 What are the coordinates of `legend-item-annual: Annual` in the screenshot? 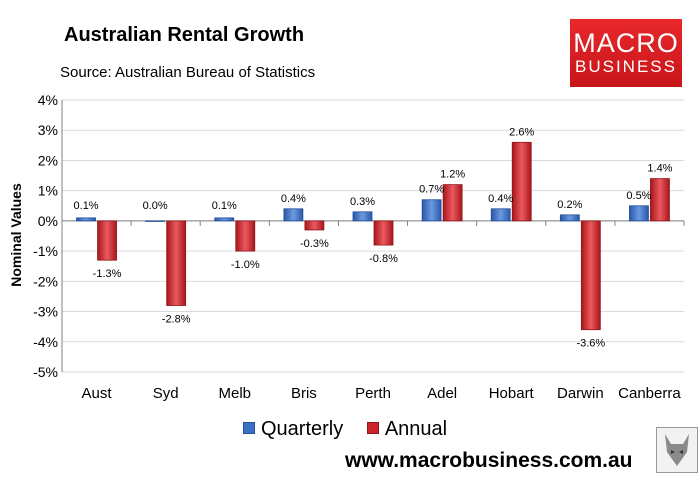 It's located at (407, 429).